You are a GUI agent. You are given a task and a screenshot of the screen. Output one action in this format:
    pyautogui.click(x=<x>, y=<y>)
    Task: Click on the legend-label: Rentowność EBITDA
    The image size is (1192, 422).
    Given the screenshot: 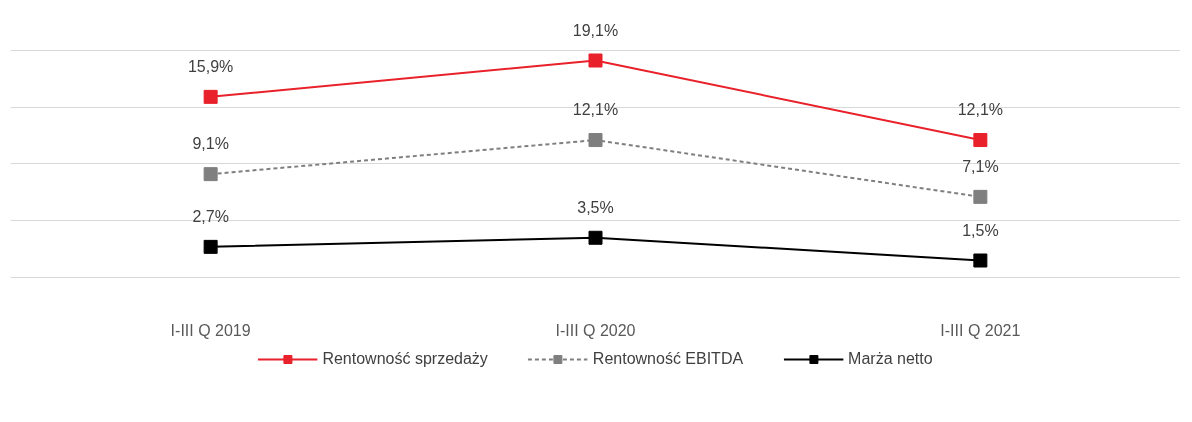 What is the action you would take?
    pyautogui.click(x=668, y=359)
    